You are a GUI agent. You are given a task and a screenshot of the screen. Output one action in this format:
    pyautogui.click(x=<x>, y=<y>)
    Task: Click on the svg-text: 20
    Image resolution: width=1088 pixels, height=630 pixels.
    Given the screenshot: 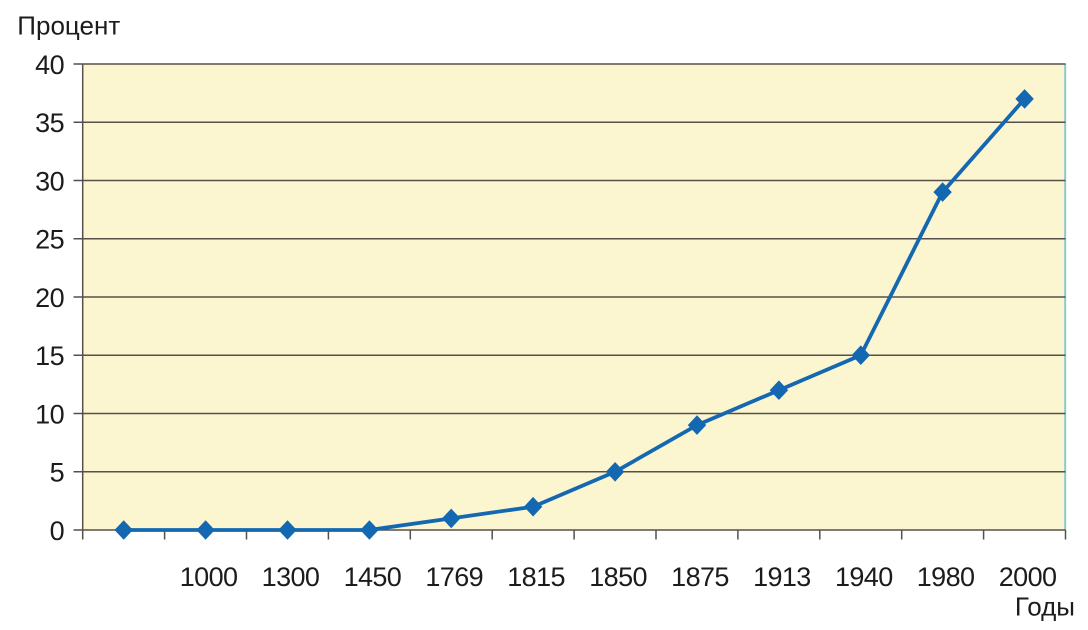 What is the action you would take?
    pyautogui.click(x=49, y=298)
    